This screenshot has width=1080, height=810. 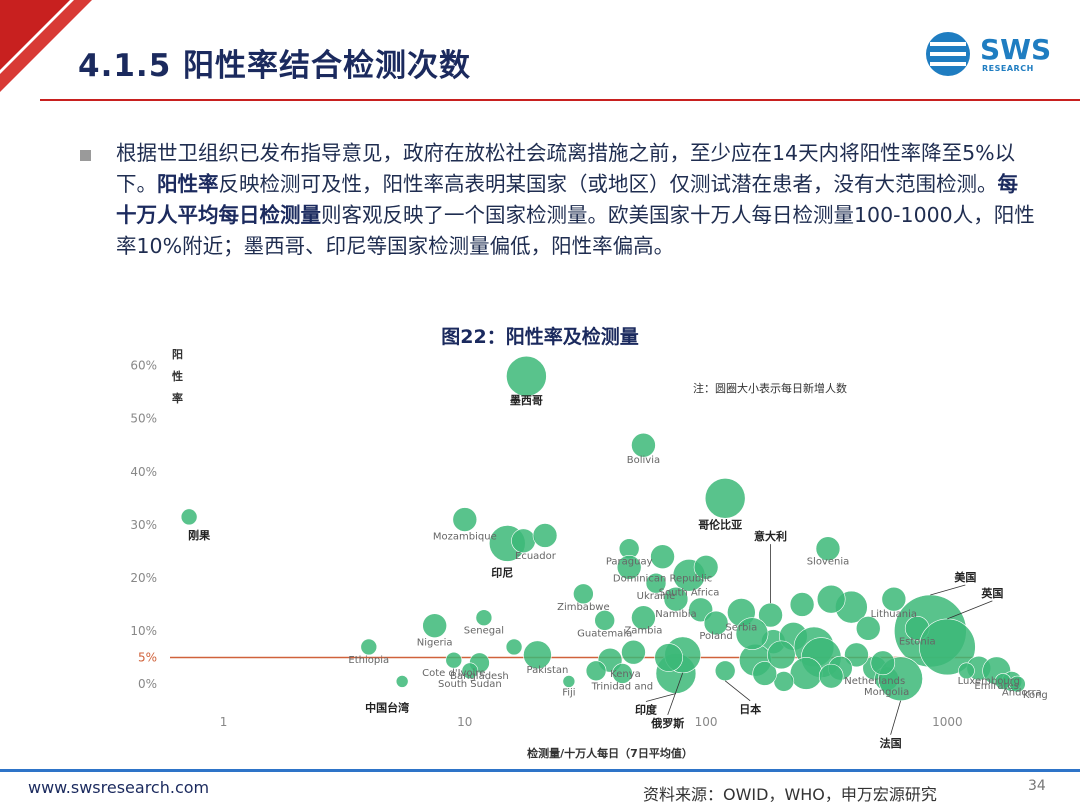 What do you see at coordinates (536, 556) in the screenshot?
I see `point-label: Ecuador` at bounding box center [536, 556].